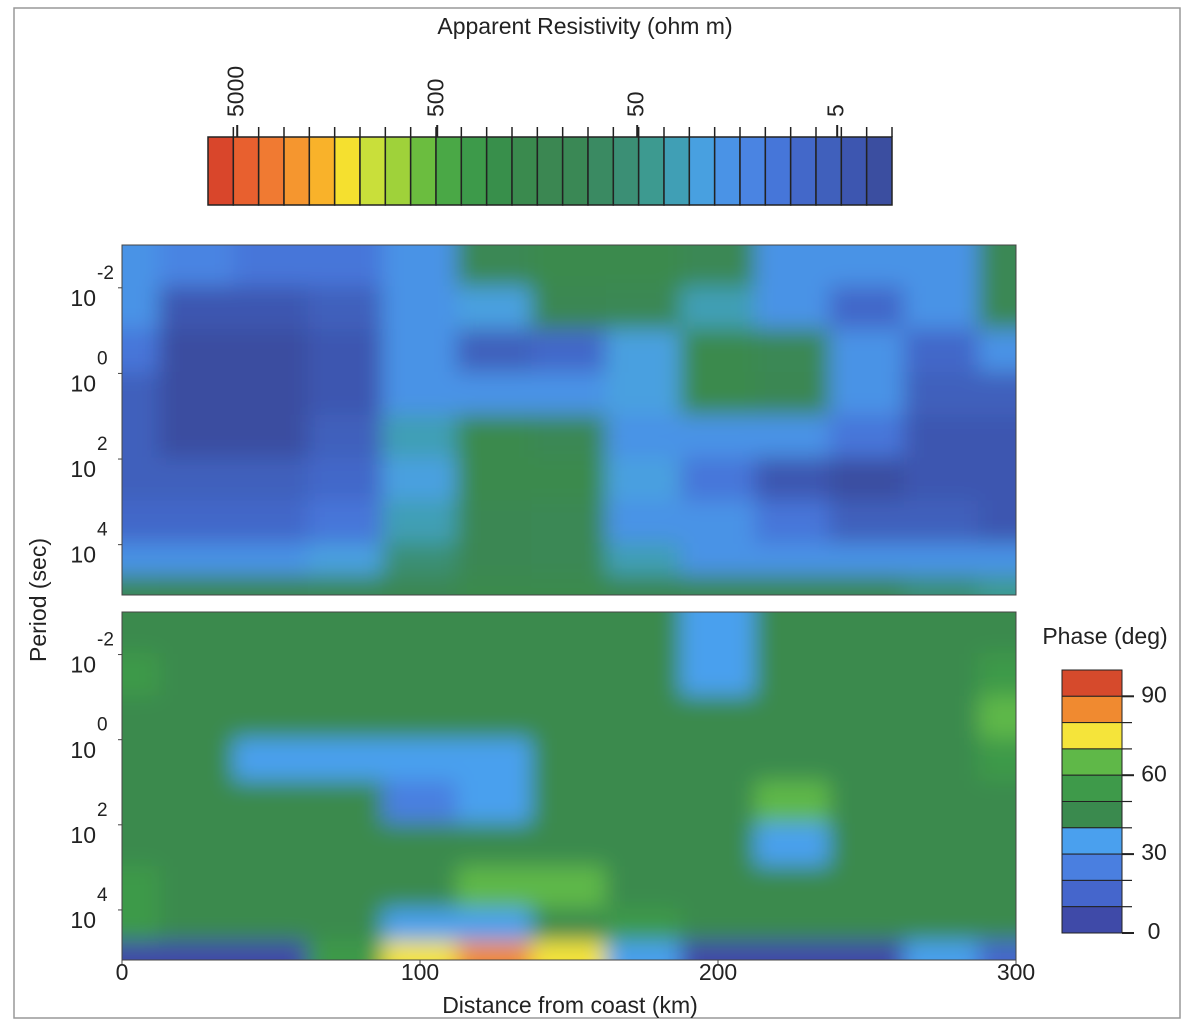 This screenshot has height=1025, width=1191. What do you see at coordinates (38, 600) in the screenshot?
I see `y-axis-label: Period (sec)` at bounding box center [38, 600].